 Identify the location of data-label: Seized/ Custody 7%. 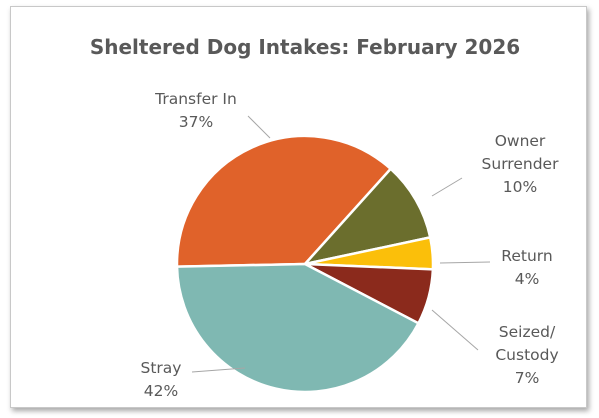
(527, 355).